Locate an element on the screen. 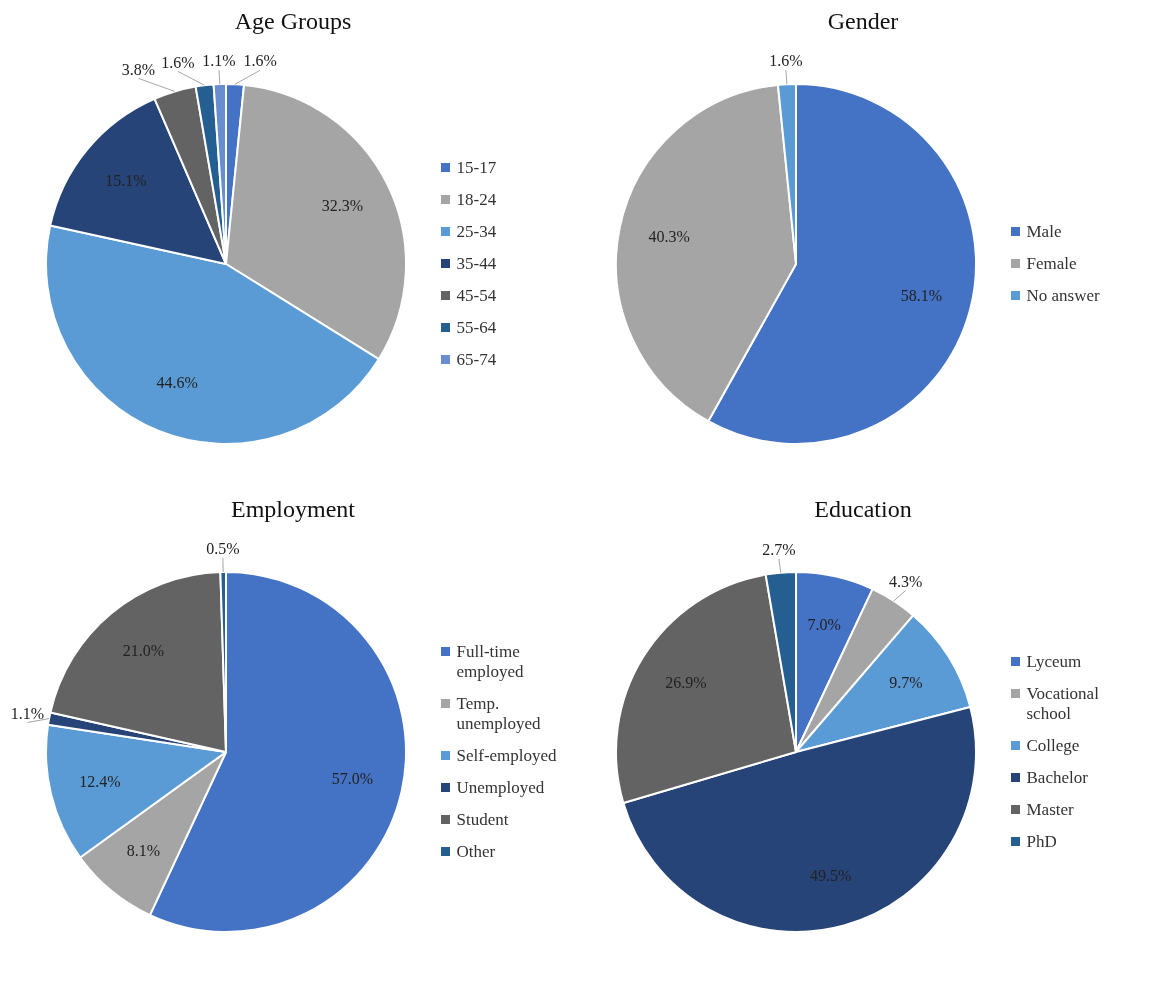 The image size is (1159, 994). legend-label: Student is located at coordinates (482, 820).